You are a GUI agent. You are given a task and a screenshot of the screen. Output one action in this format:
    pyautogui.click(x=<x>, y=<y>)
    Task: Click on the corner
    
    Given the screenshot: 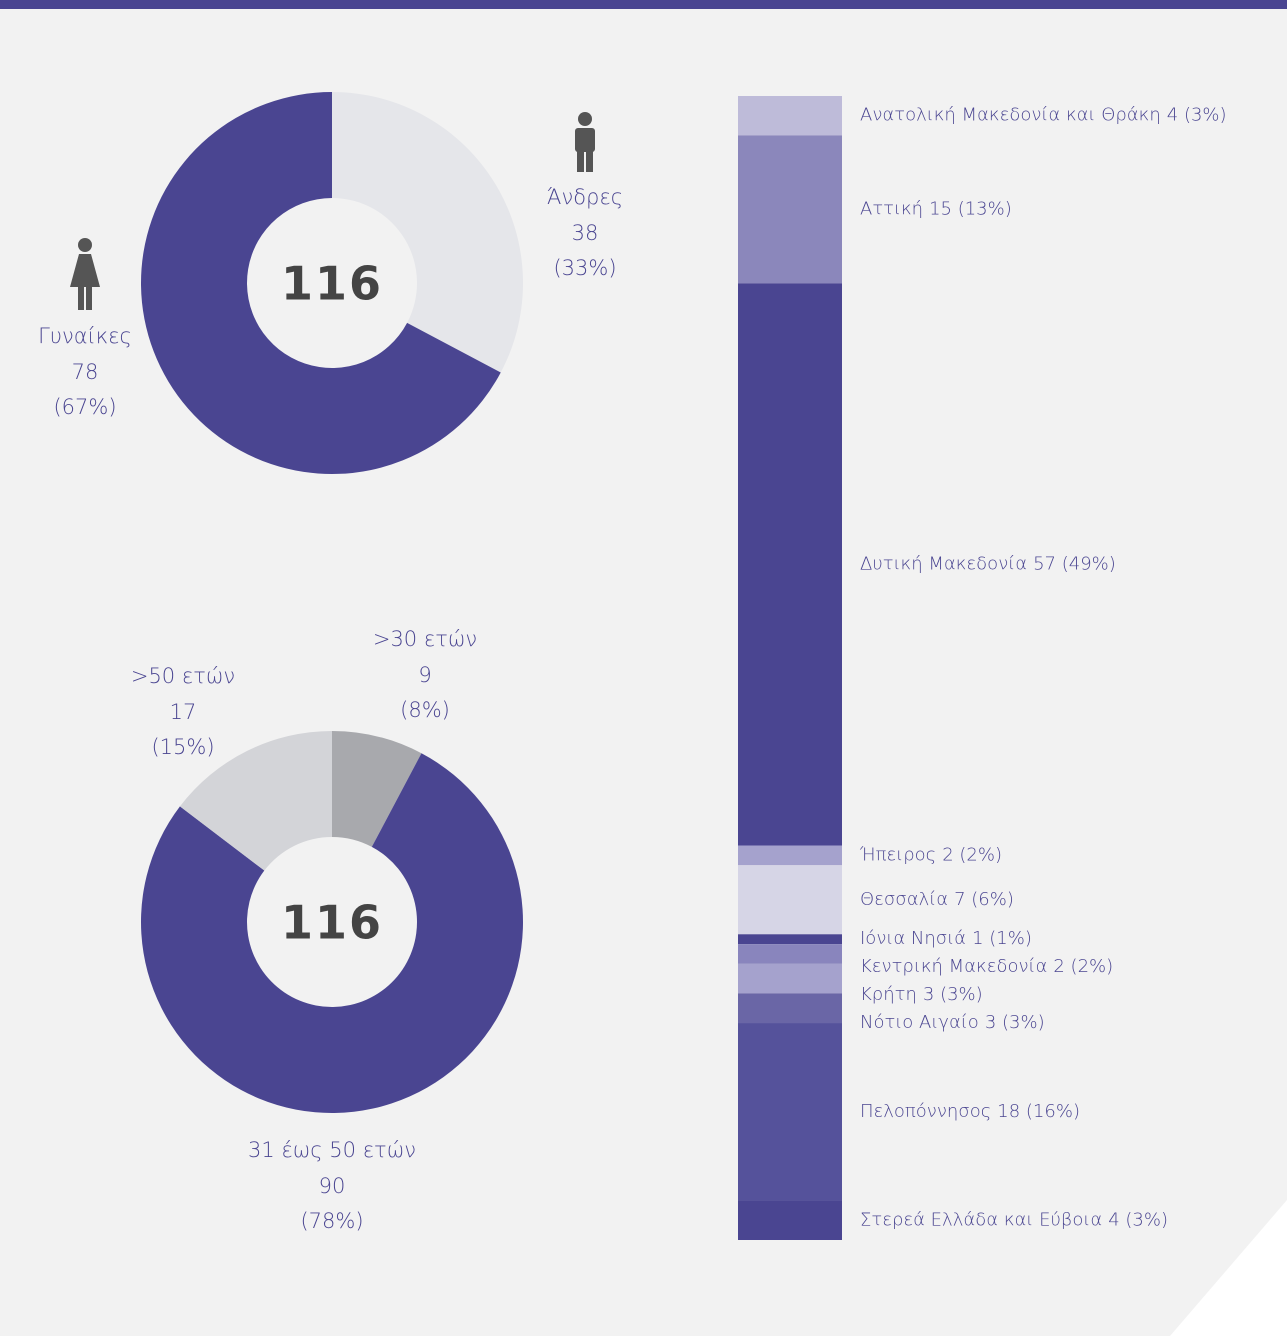 What is the action you would take?
    pyautogui.click(x=1228, y=1268)
    